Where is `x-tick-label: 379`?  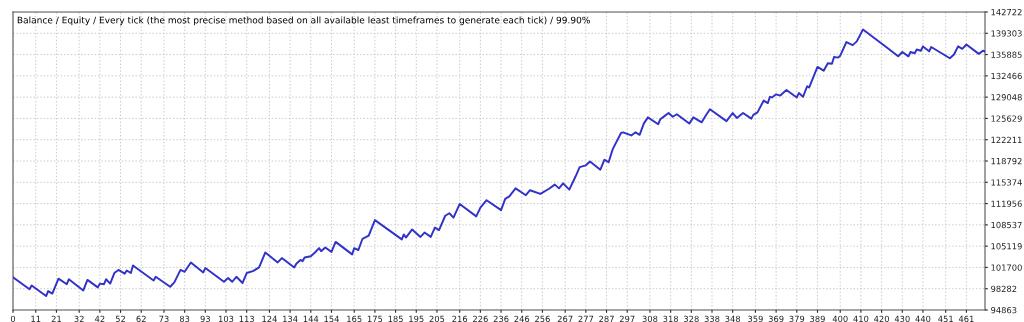 x-tick-label: 379 is located at coordinates (797, 318).